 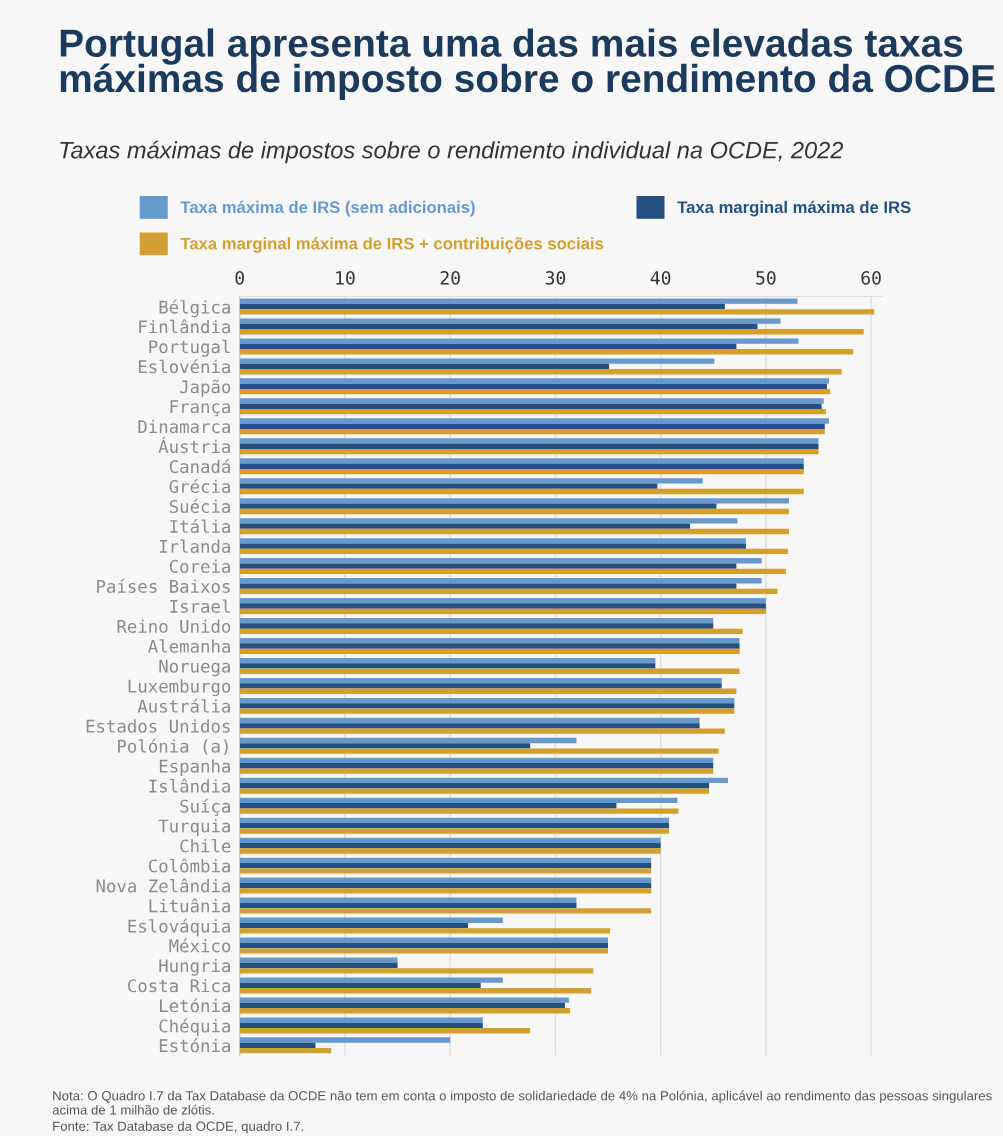 I want to click on y-tick-label: Hungria, so click(x=194, y=967).